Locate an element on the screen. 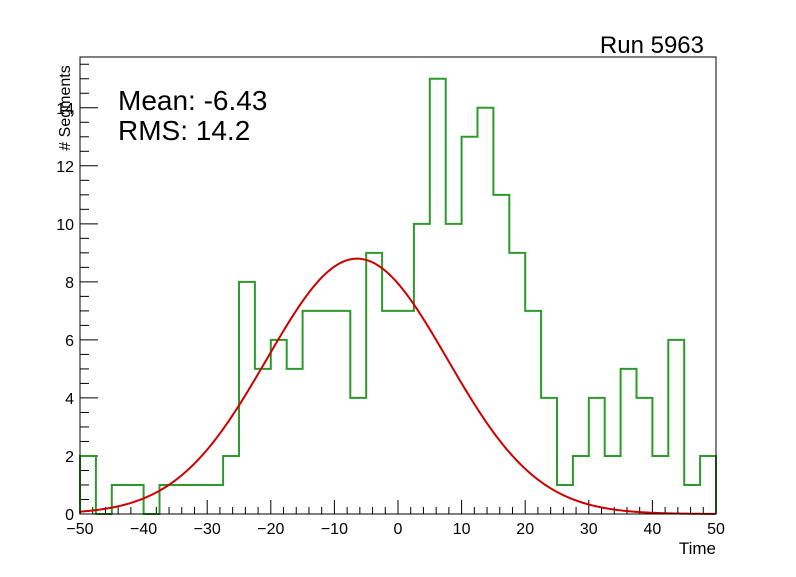  y-tick-label: 10 is located at coordinates (65, 225).